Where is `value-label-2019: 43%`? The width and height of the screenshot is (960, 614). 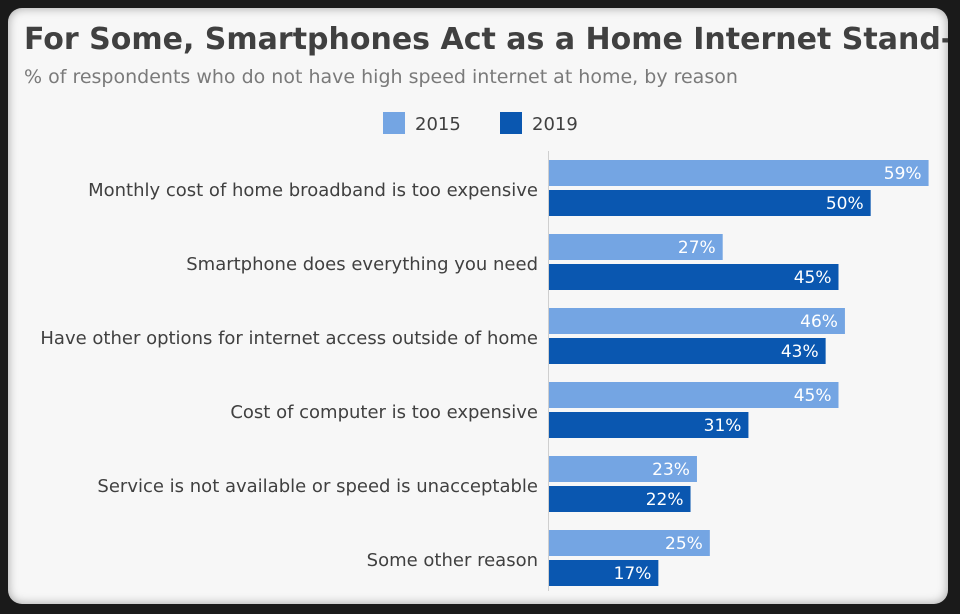
value-label-2019: 43% is located at coordinates (800, 352).